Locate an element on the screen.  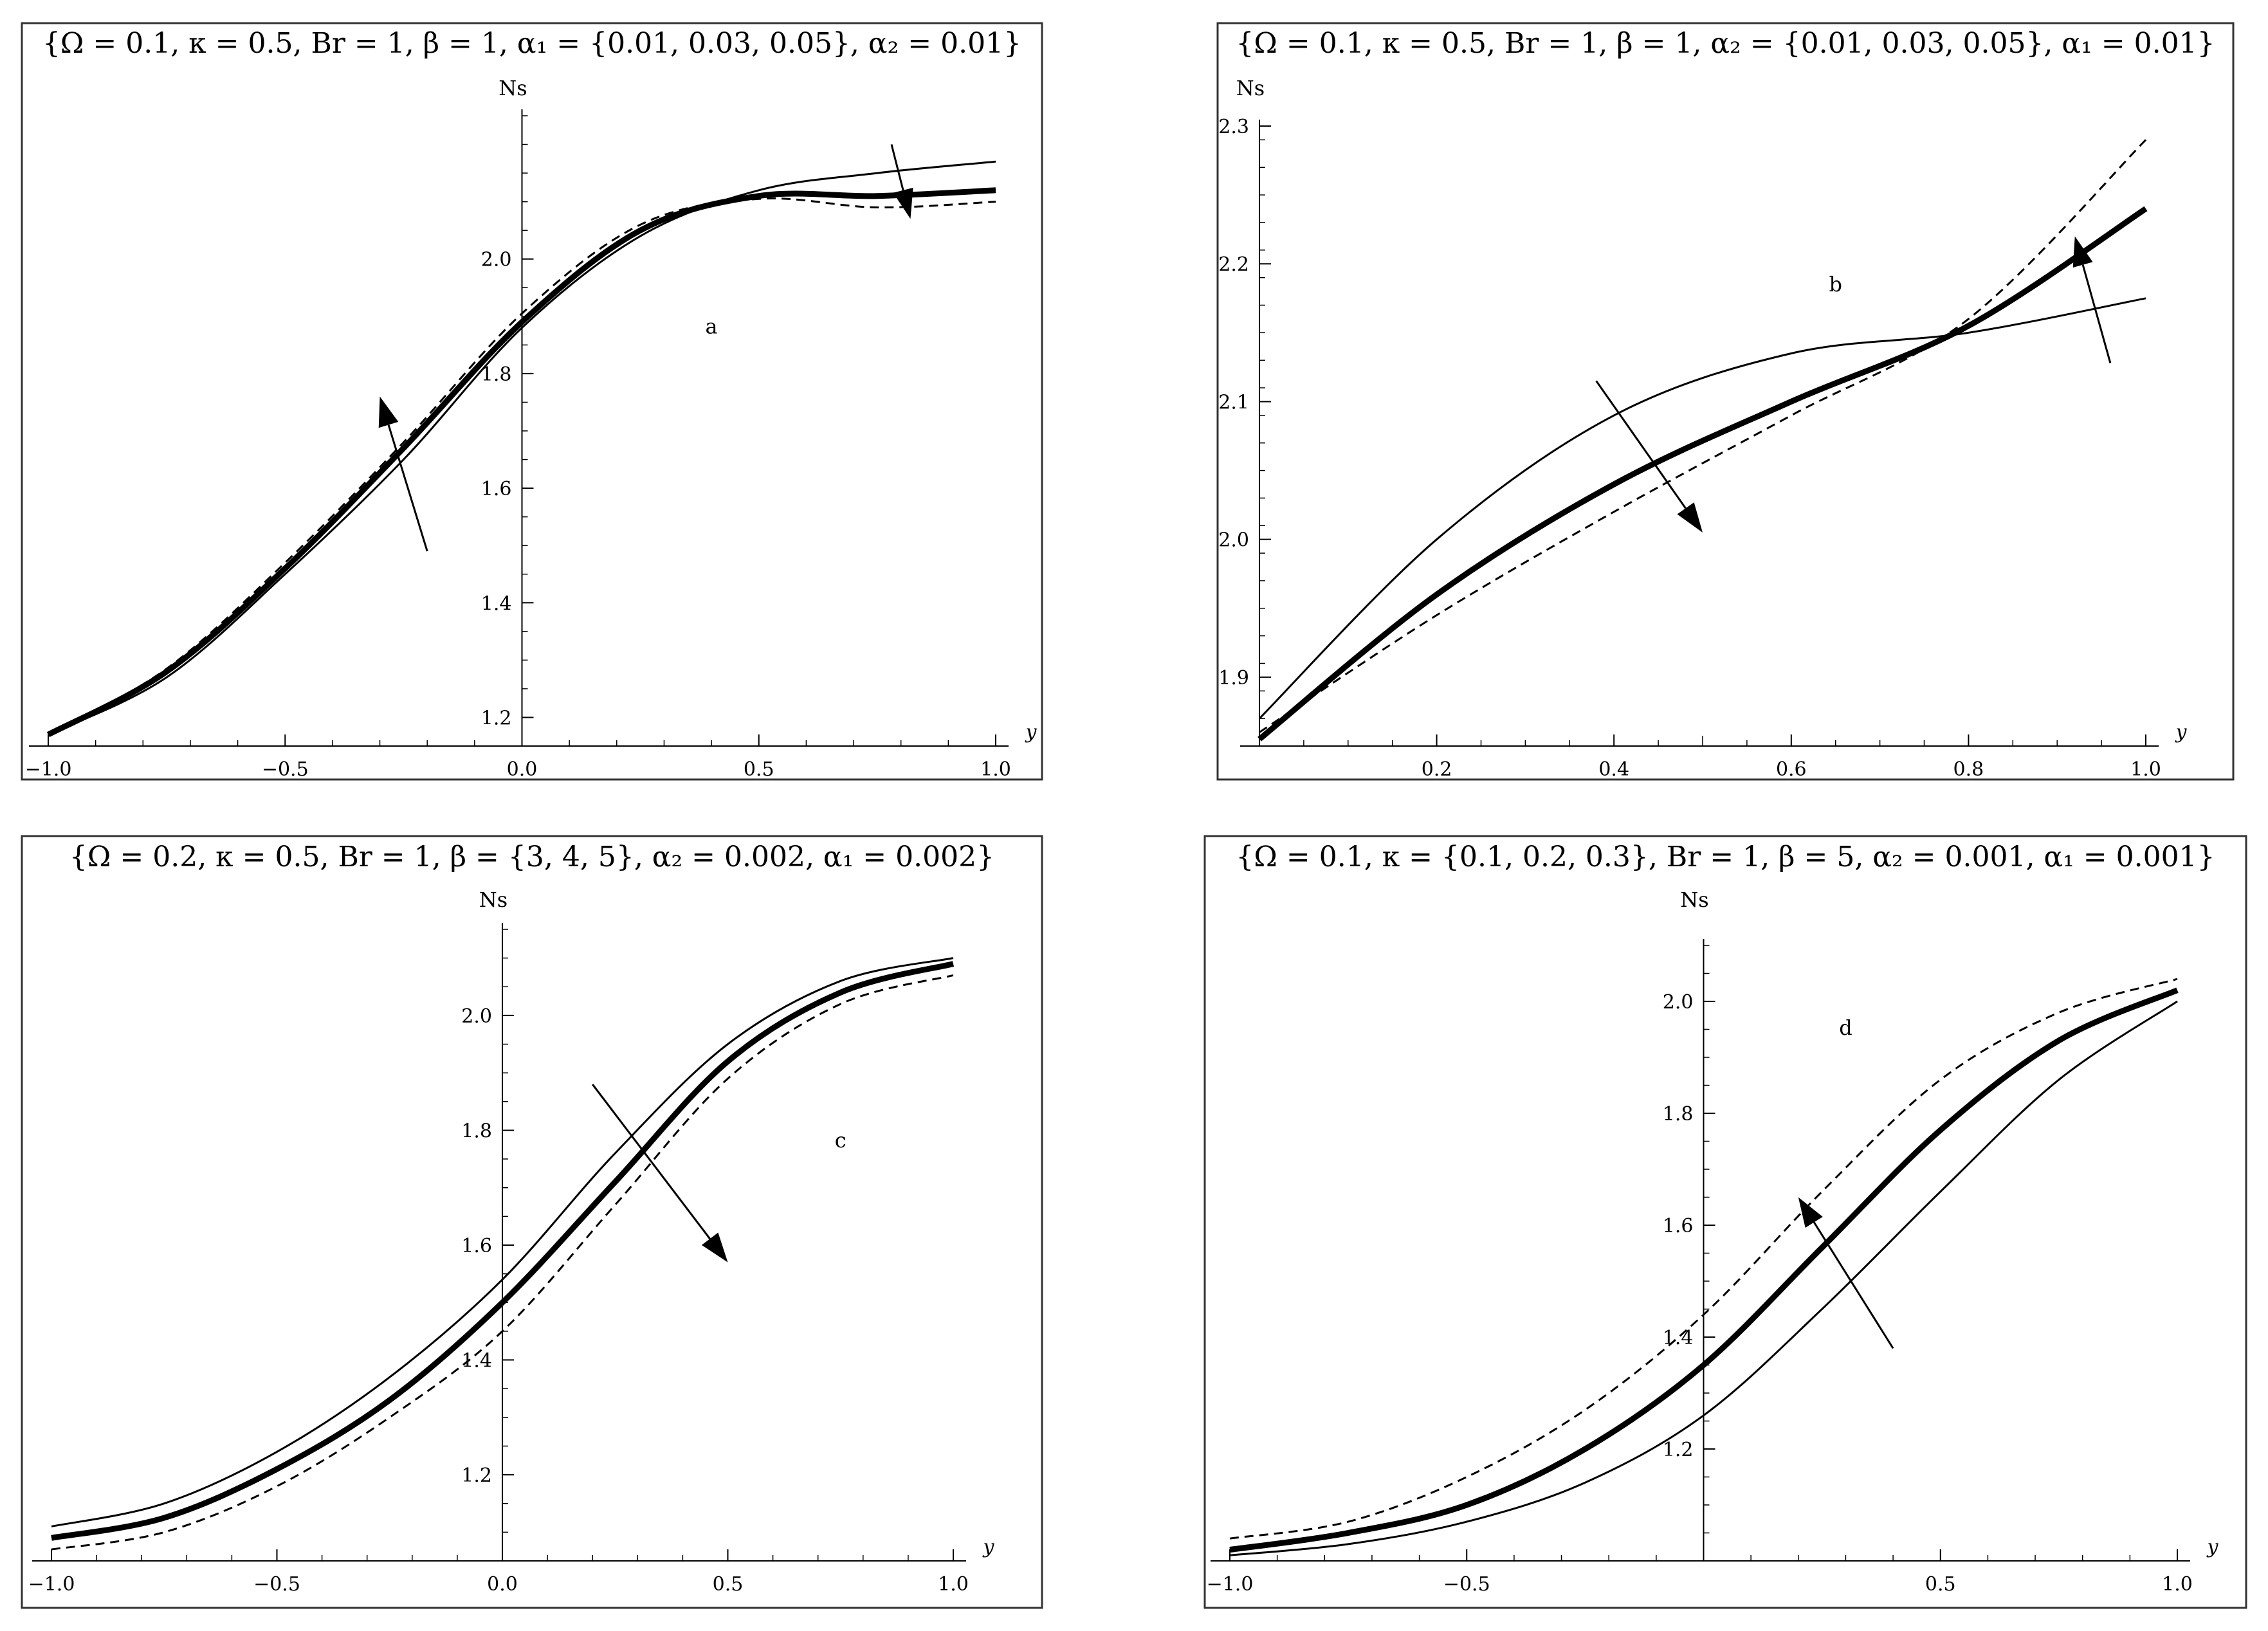
x-tick-label: 0.2 is located at coordinates (1437, 769).